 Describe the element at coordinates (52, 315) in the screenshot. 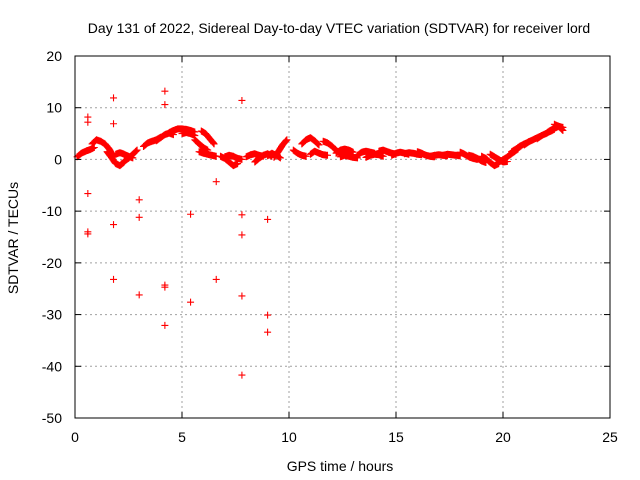

I see `y-tick-label: -30` at that location.